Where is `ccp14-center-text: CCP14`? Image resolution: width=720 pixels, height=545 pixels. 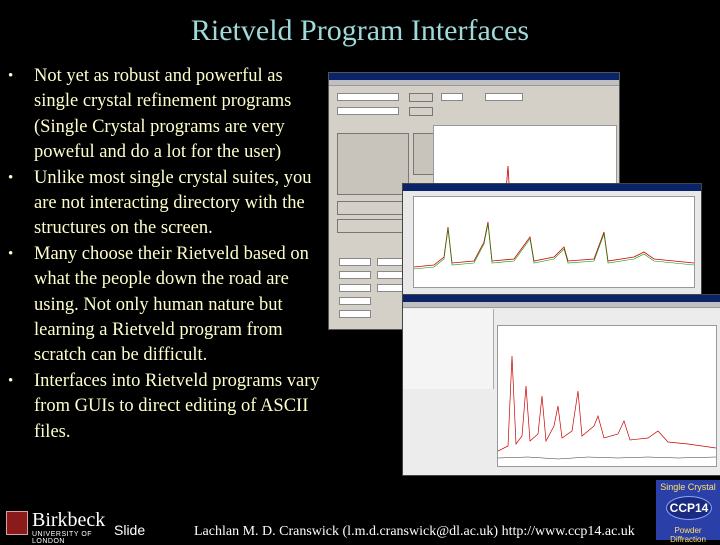 ccp14-center-text: CCP14 is located at coordinates (689, 508).